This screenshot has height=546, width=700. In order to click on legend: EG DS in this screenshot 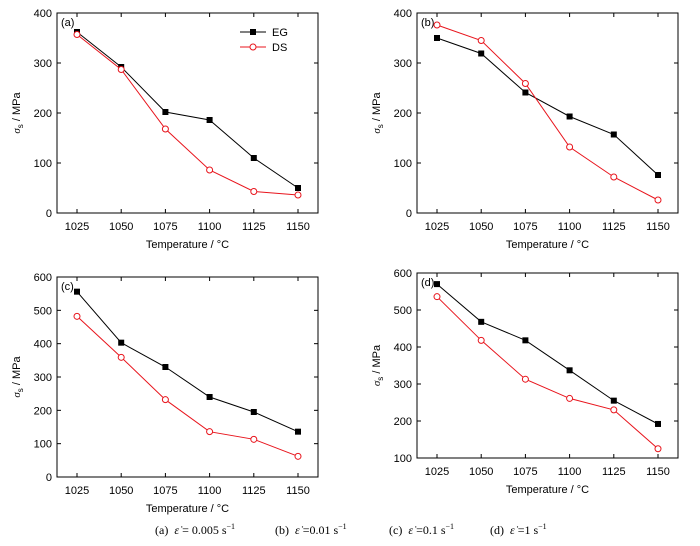, I will do `click(264, 40)`.